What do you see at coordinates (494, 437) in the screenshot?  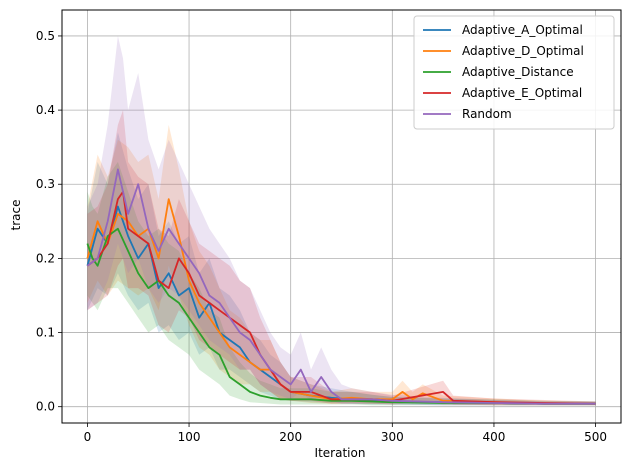 I see `x-tick-label: 400` at bounding box center [494, 437].